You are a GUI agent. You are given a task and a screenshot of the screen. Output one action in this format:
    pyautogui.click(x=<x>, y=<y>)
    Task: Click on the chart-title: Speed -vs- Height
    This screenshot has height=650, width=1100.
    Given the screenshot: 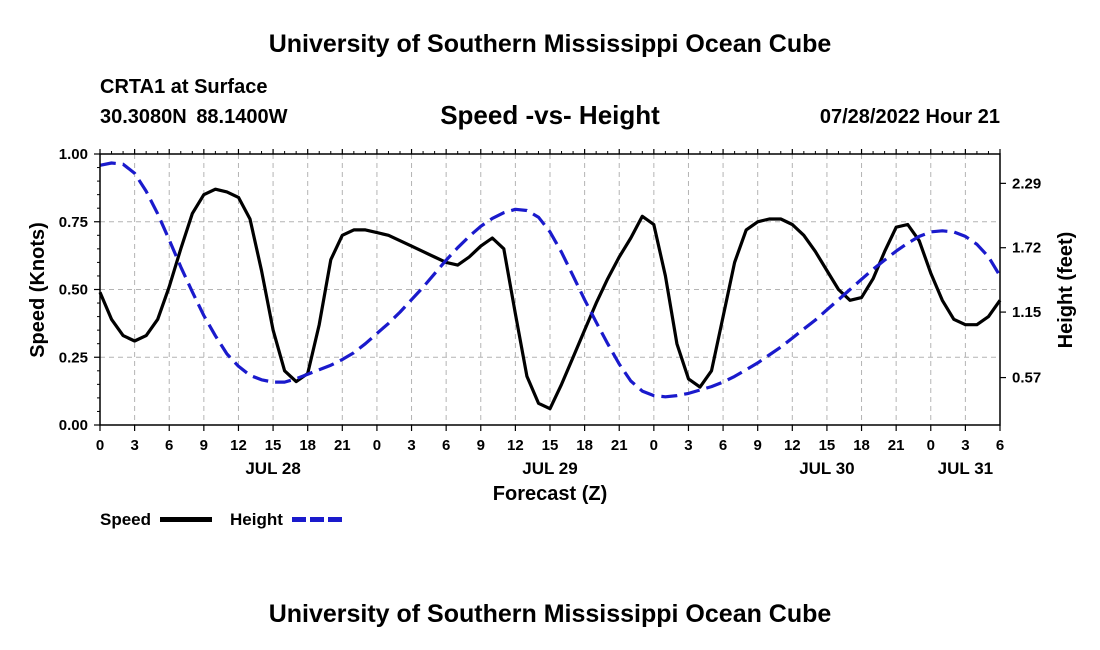 What is the action you would take?
    pyautogui.click(x=550, y=115)
    